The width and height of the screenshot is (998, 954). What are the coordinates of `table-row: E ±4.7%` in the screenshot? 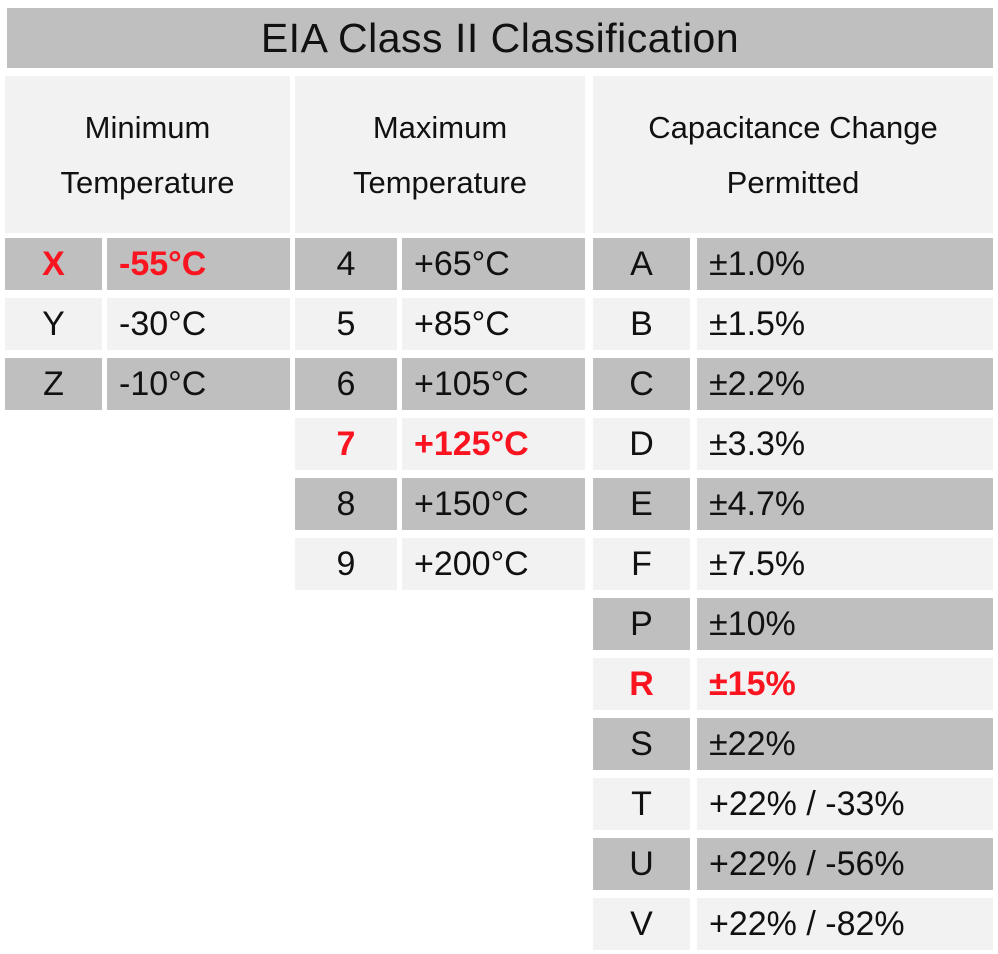 It's located at (793, 504).